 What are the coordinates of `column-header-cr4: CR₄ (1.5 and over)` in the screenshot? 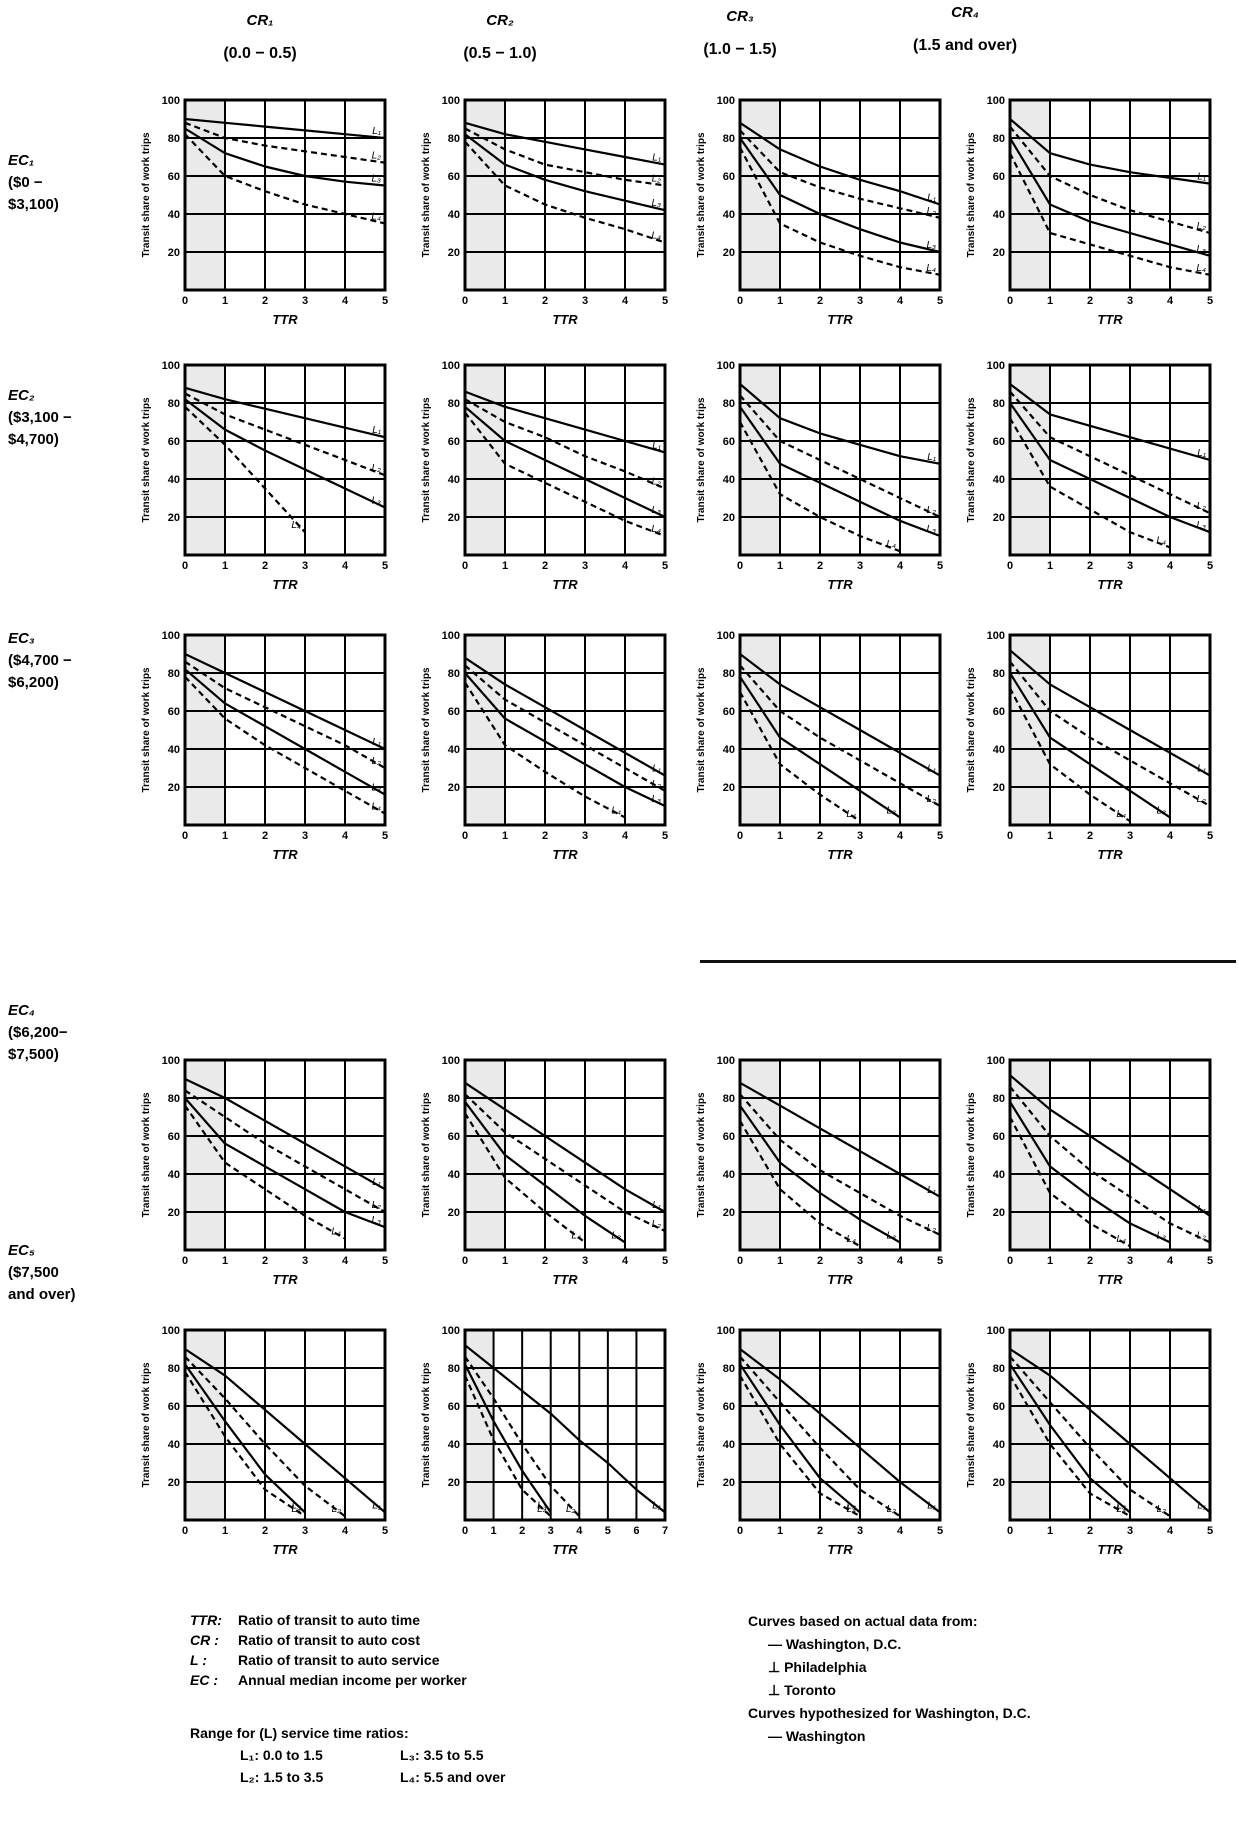 It's located at (965, 29).